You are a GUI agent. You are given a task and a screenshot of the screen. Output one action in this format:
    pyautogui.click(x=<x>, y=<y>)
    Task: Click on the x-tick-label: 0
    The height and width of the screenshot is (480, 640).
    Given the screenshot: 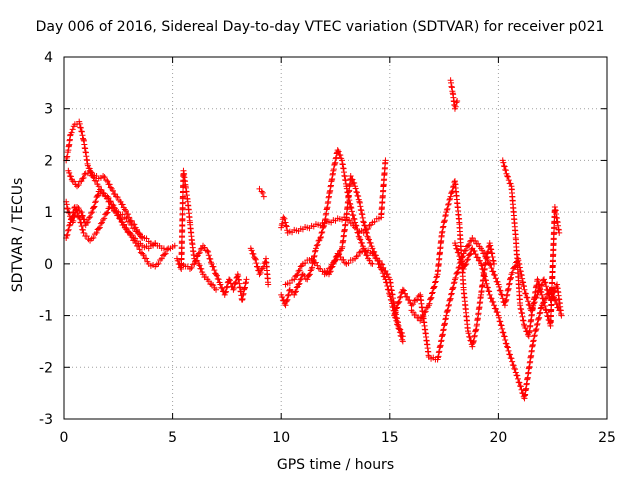 What is the action you would take?
    pyautogui.click(x=64, y=438)
    